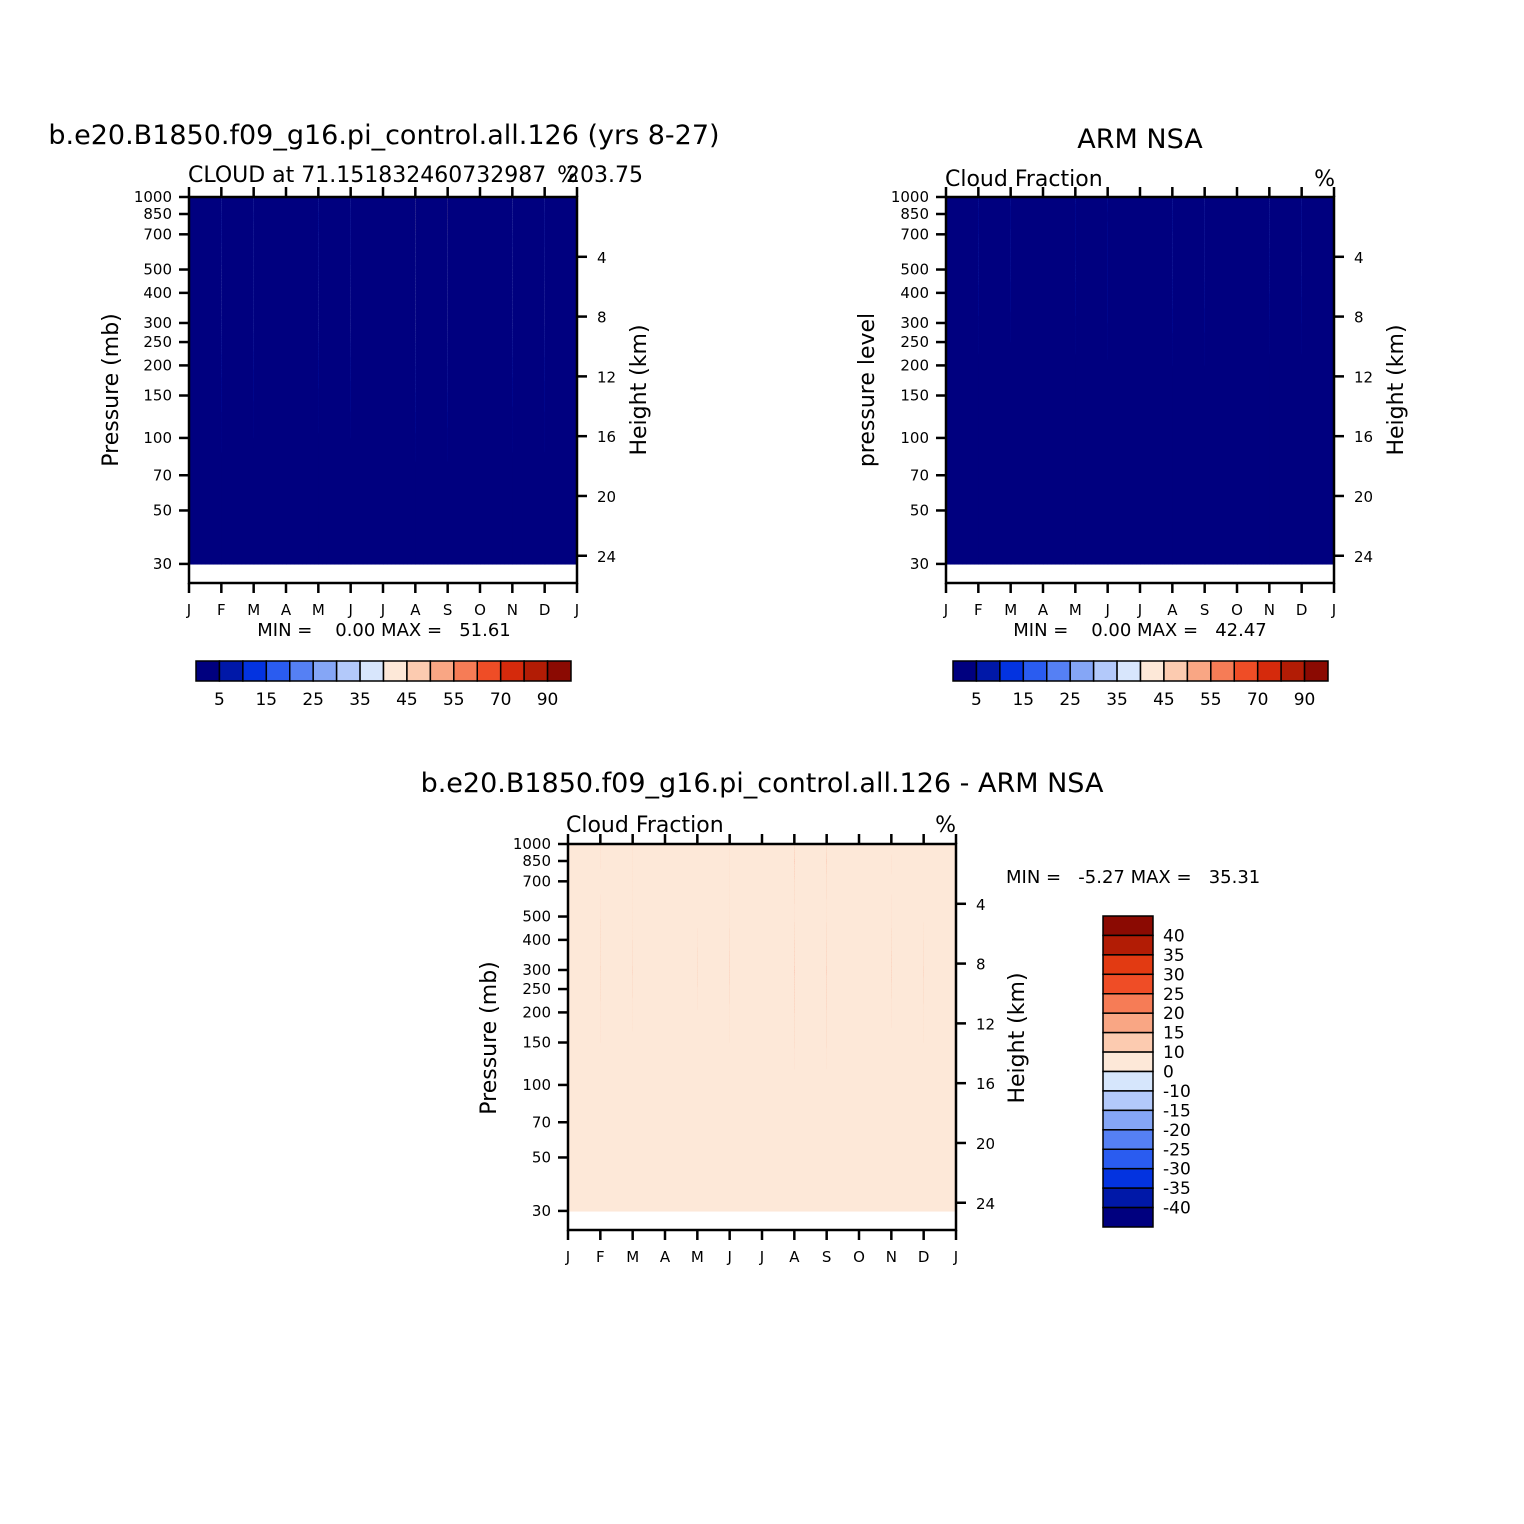 The height and width of the screenshot is (1524, 1524). I want to click on panel-model-right-string: %, so click(567, 175).